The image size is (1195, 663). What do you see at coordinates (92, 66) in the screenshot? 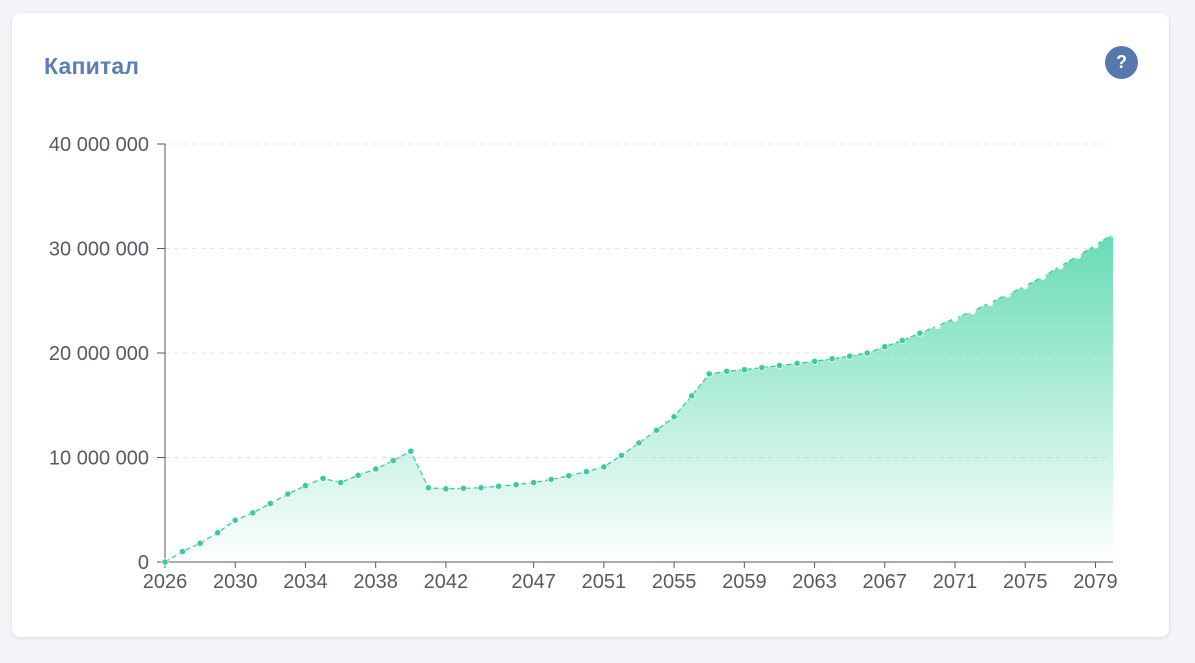
I see `card-title: Капитал` at bounding box center [92, 66].